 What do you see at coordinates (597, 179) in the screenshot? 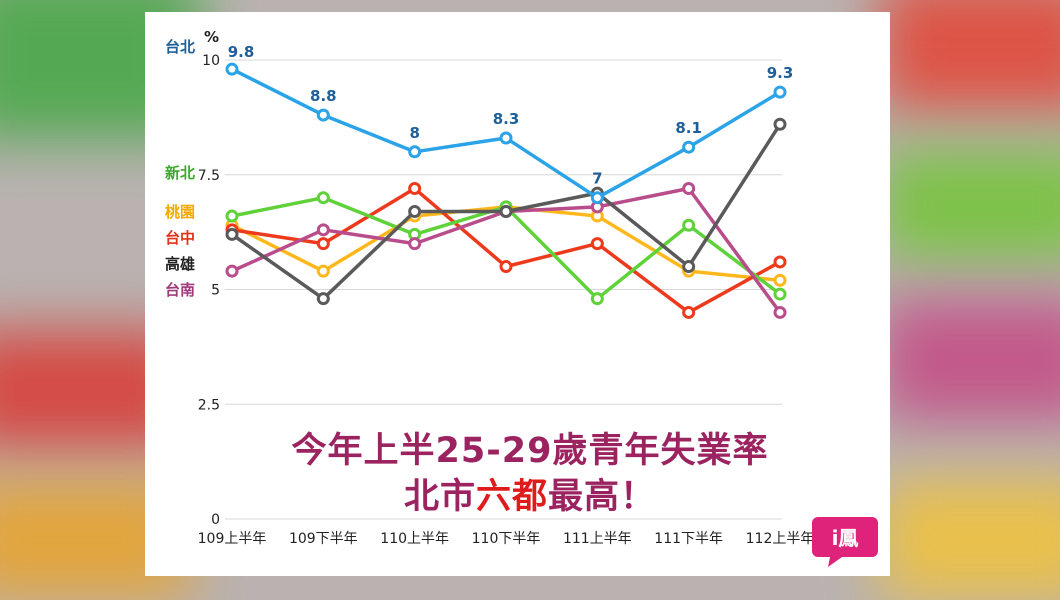
I see `data-label: 7` at bounding box center [597, 179].